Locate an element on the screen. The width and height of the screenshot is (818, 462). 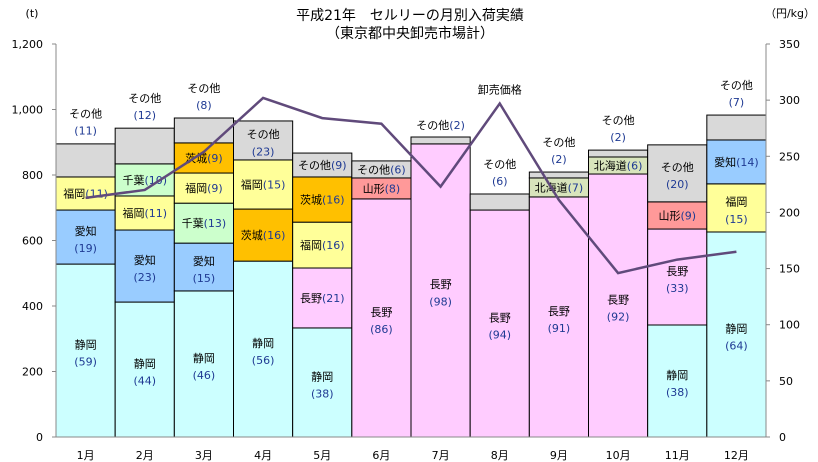
segment-label: 静岡 (46) is located at coordinates (204, 366).